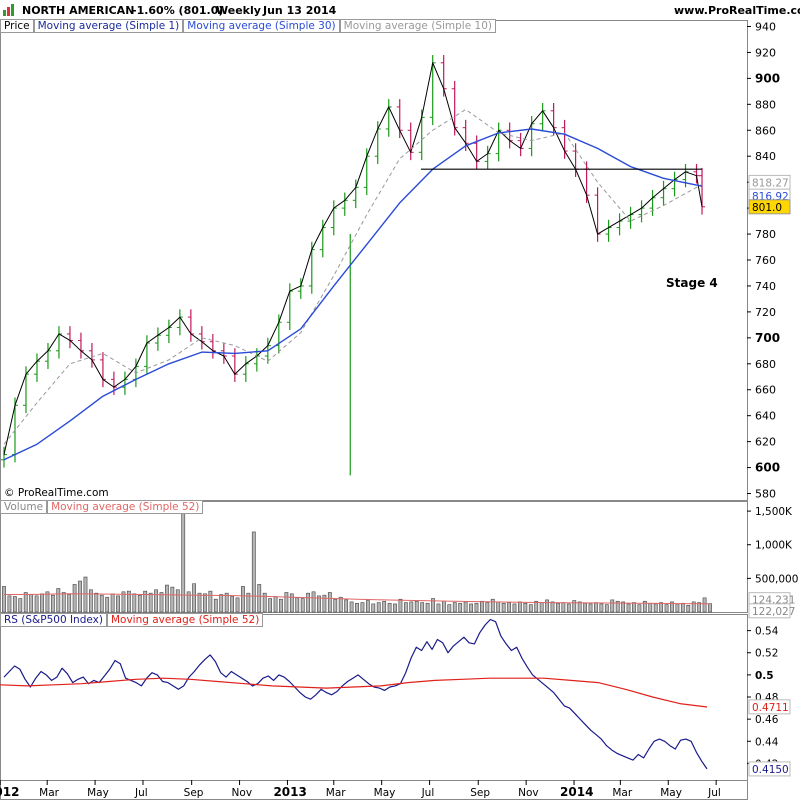  What do you see at coordinates (261, 26) in the screenshot?
I see `legend-sma30: Moving average (Simple 30)` at bounding box center [261, 26].